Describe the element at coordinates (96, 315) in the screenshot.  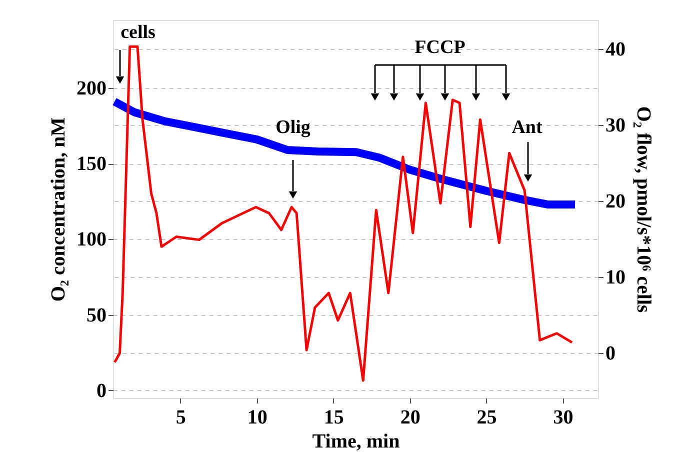
I see `y-tick-label: 50` at that location.